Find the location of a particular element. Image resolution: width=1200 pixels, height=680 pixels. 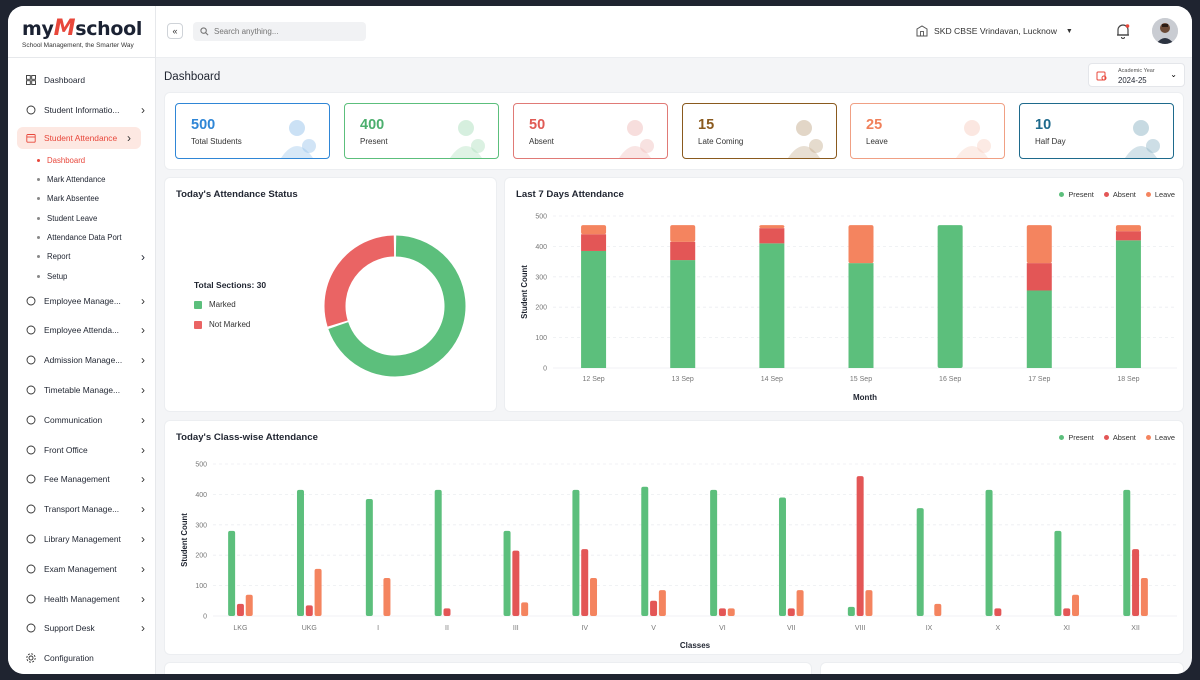

bar-group-vii is located at coordinates (791, 556).